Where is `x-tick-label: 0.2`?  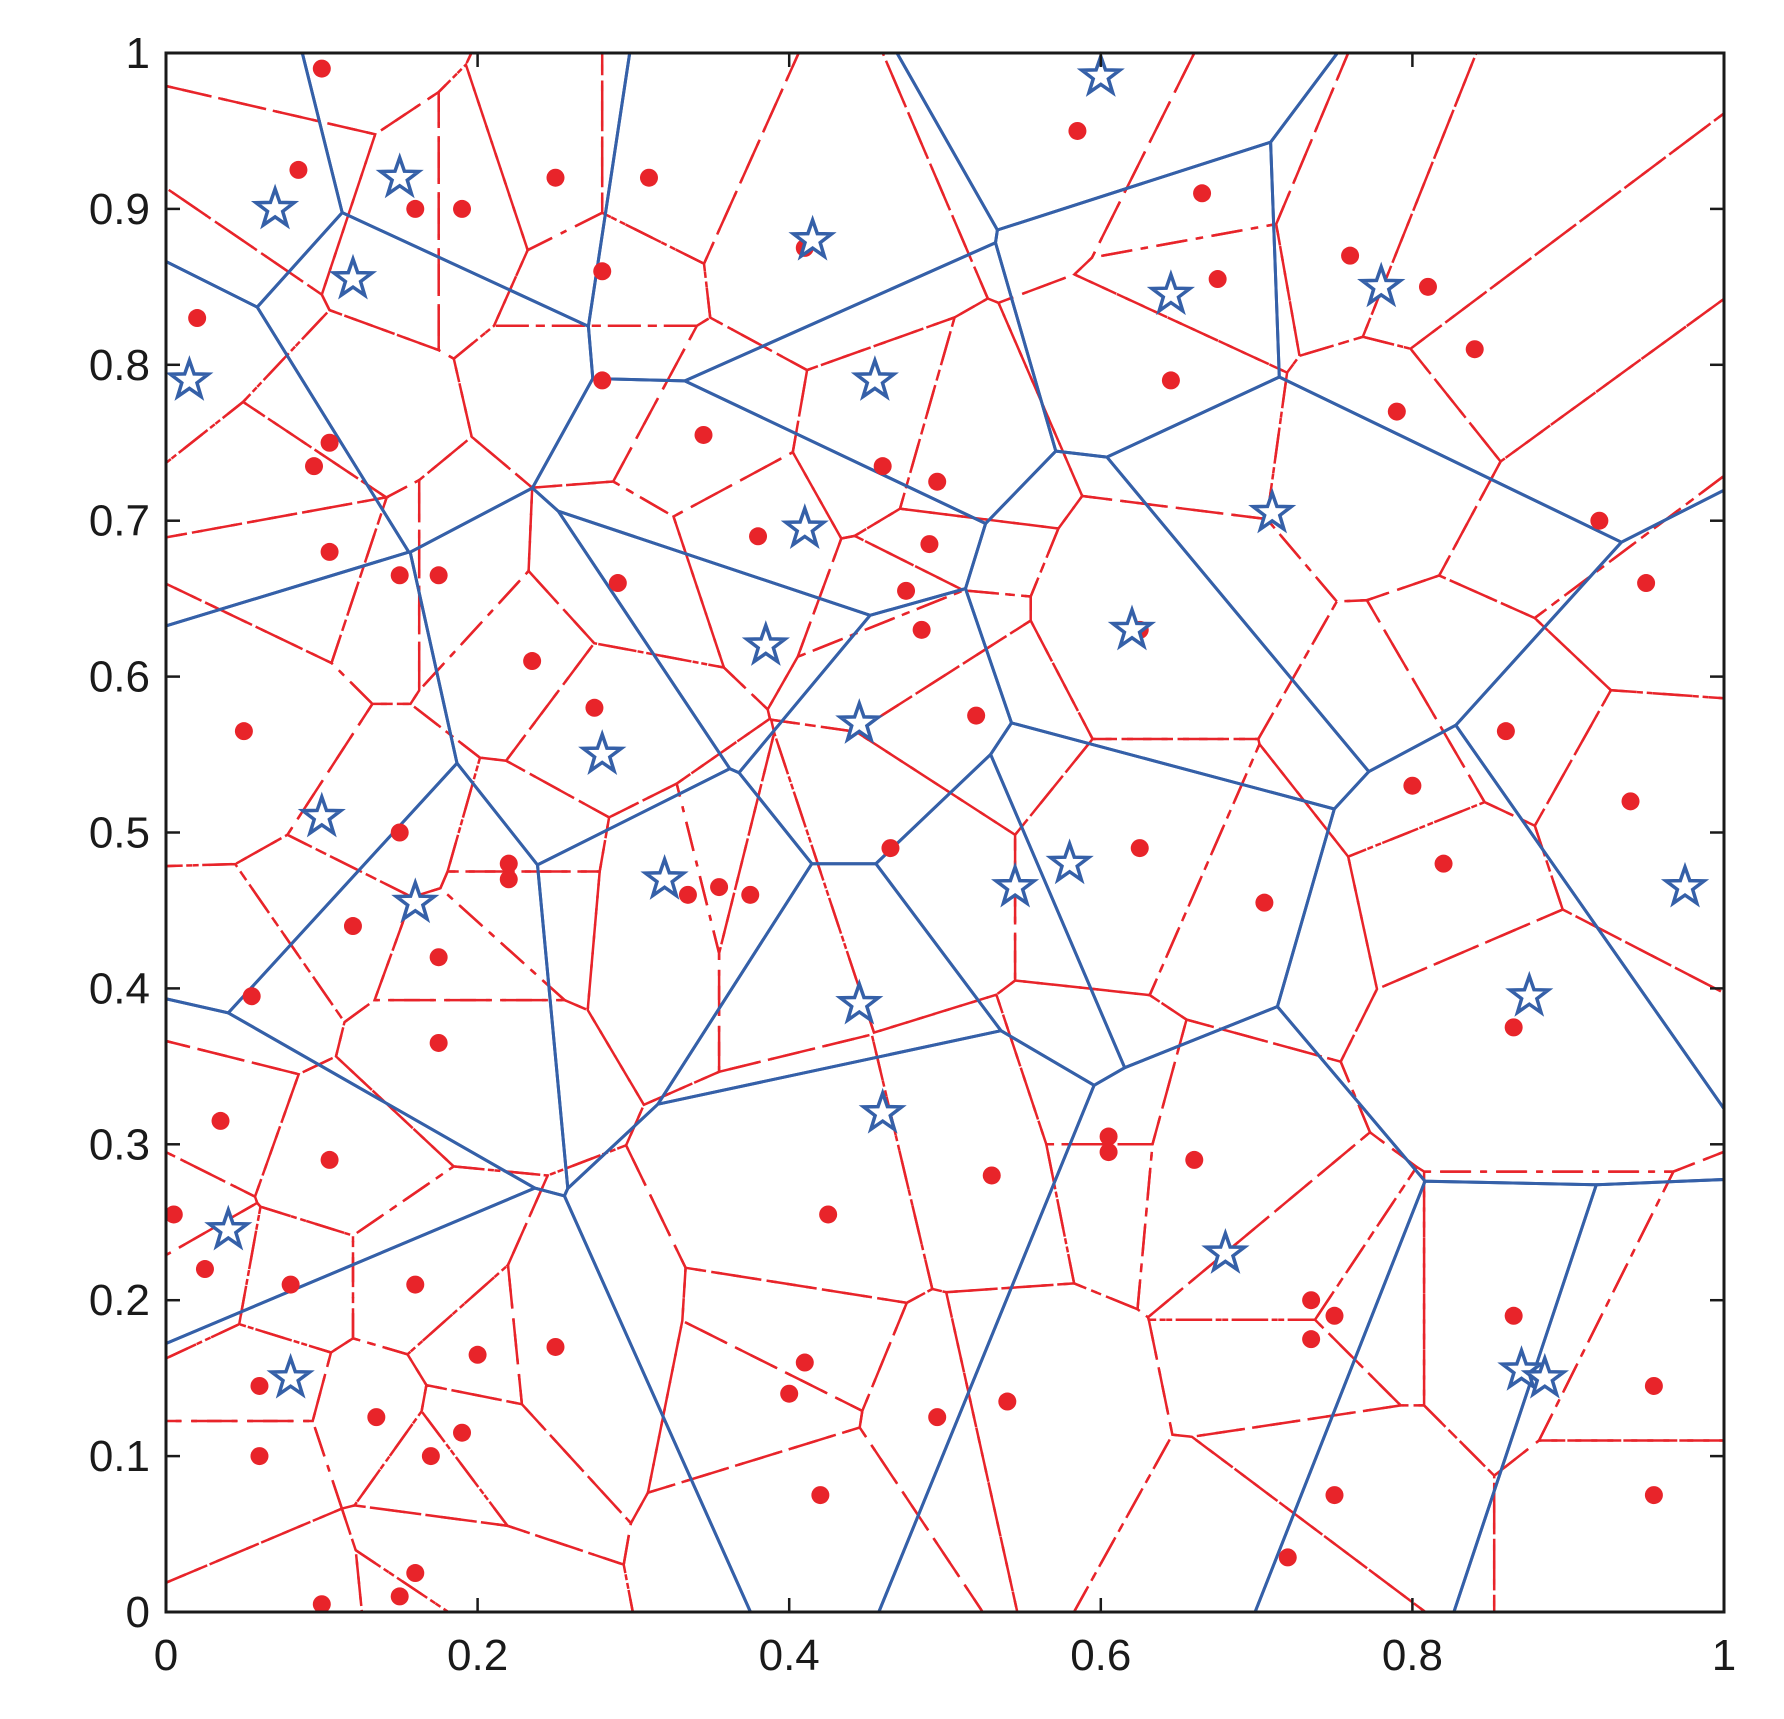
x-tick-label: 0.2 is located at coordinates (477, 1655).